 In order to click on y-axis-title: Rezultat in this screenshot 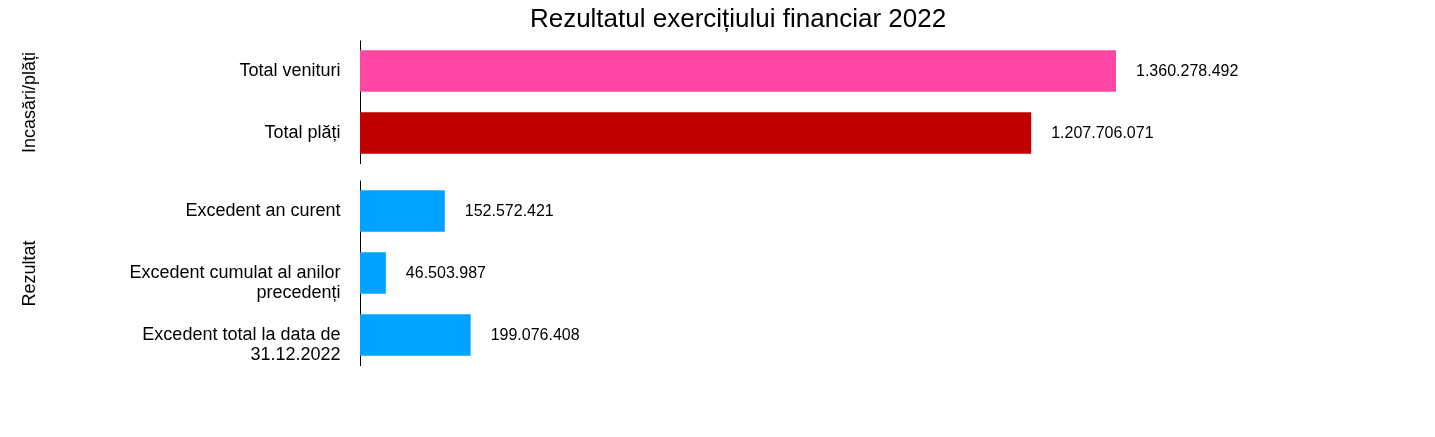, I will do `click(28, 273)`.